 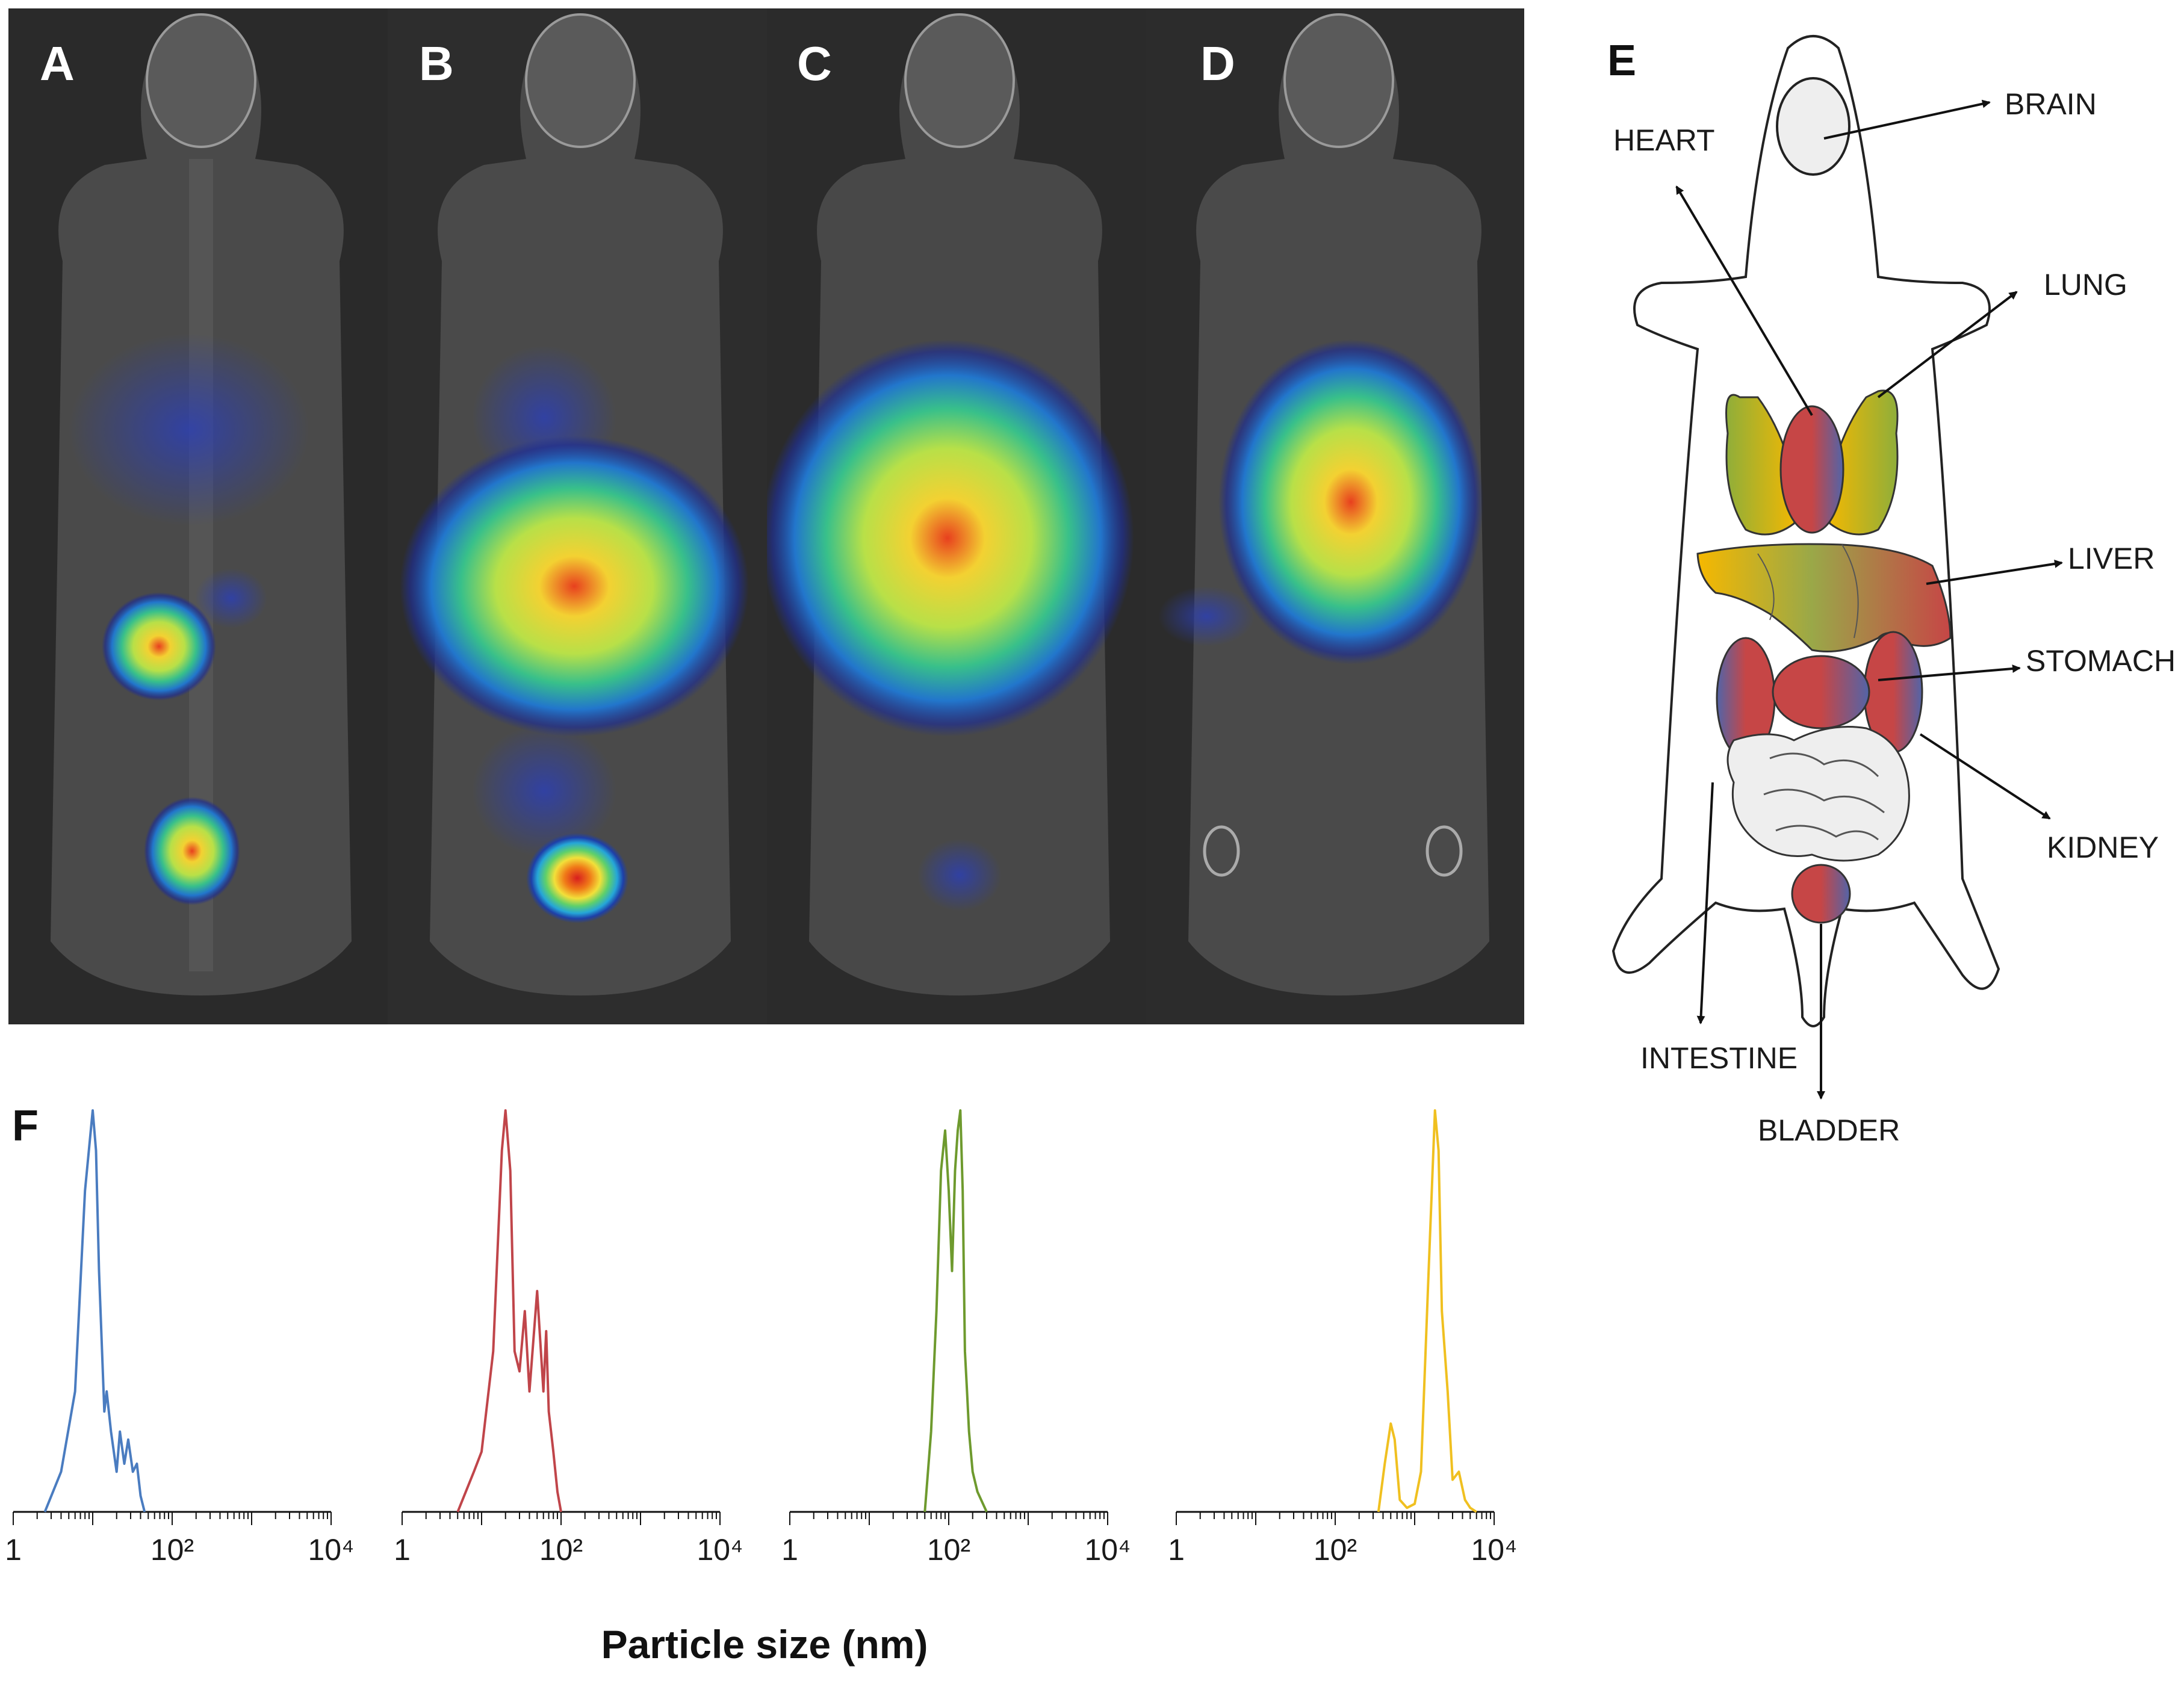 I want to click on label-liver: LIVER, so click(x=2111, y=558).